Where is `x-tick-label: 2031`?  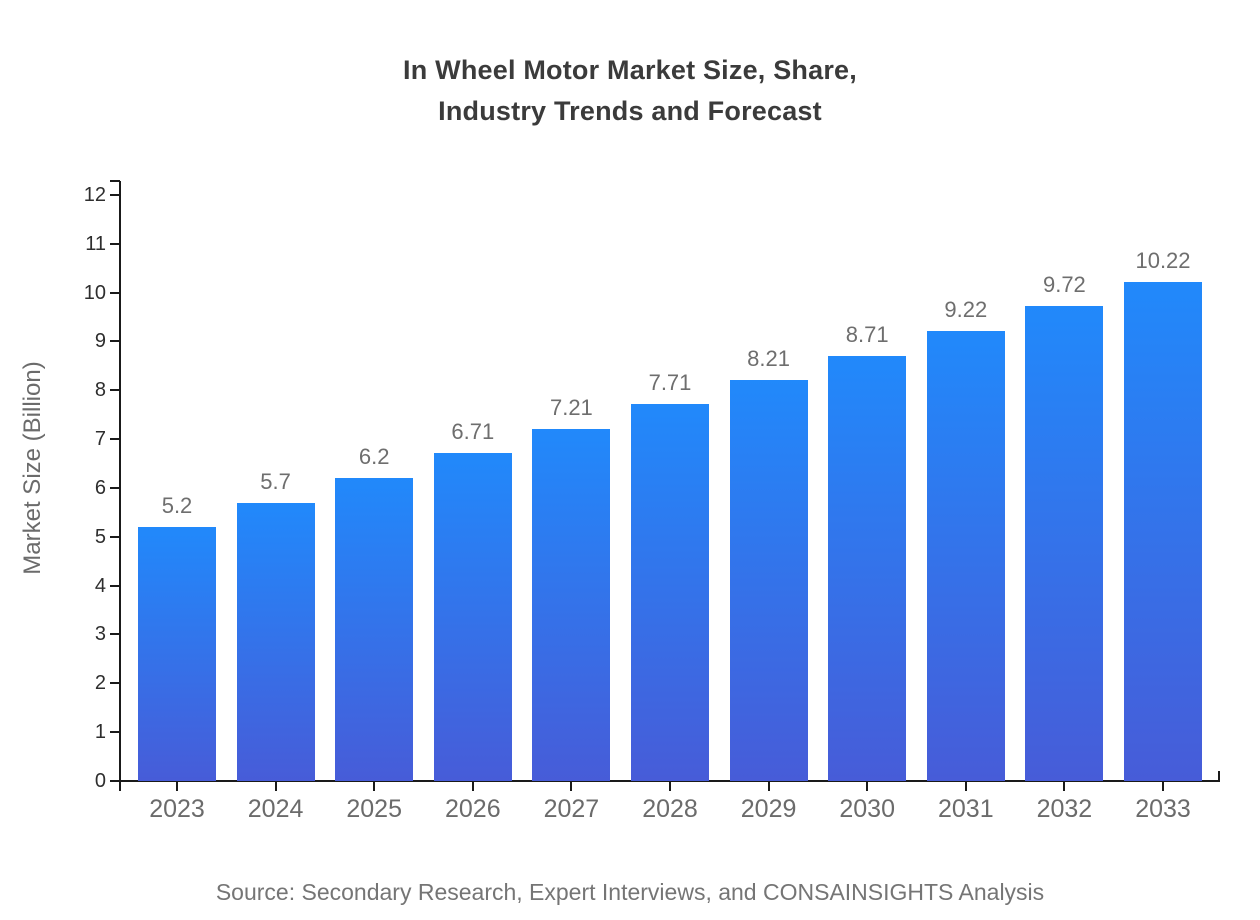 x-tick-label: 2031 is located at coordinates (965, 809).